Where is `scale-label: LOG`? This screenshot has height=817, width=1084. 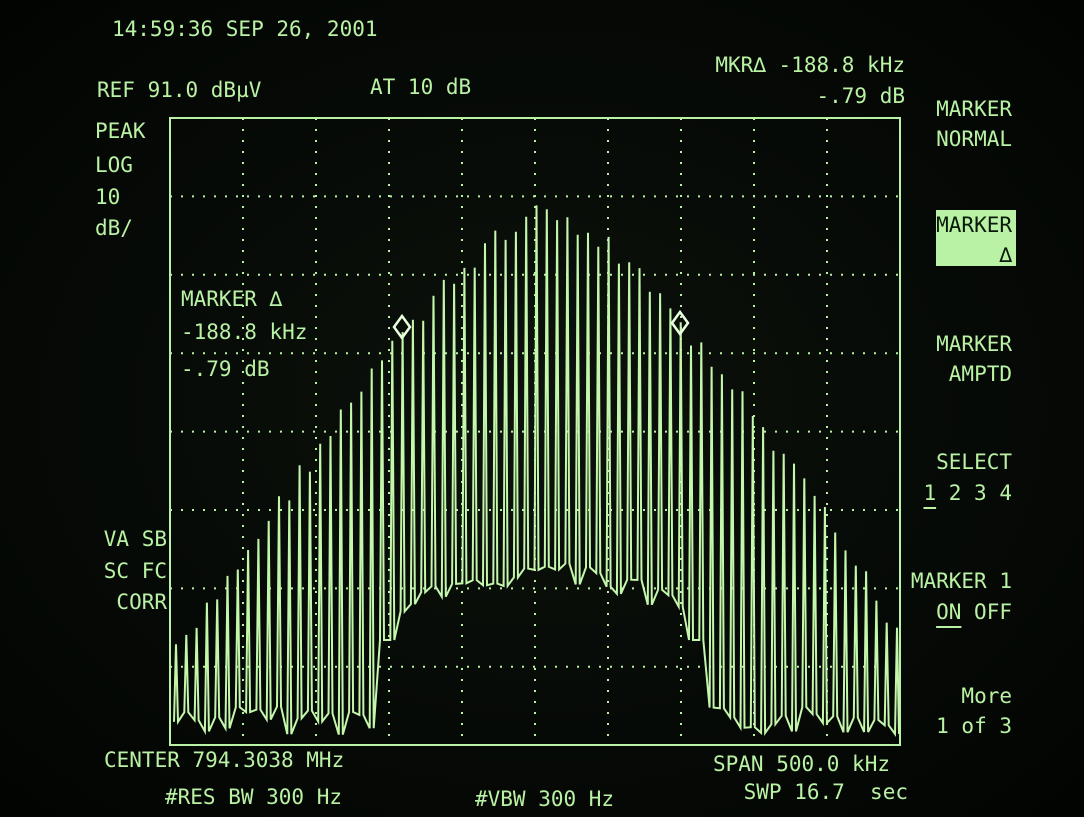 scale-label: LOG is located at coordinates (114, 165).